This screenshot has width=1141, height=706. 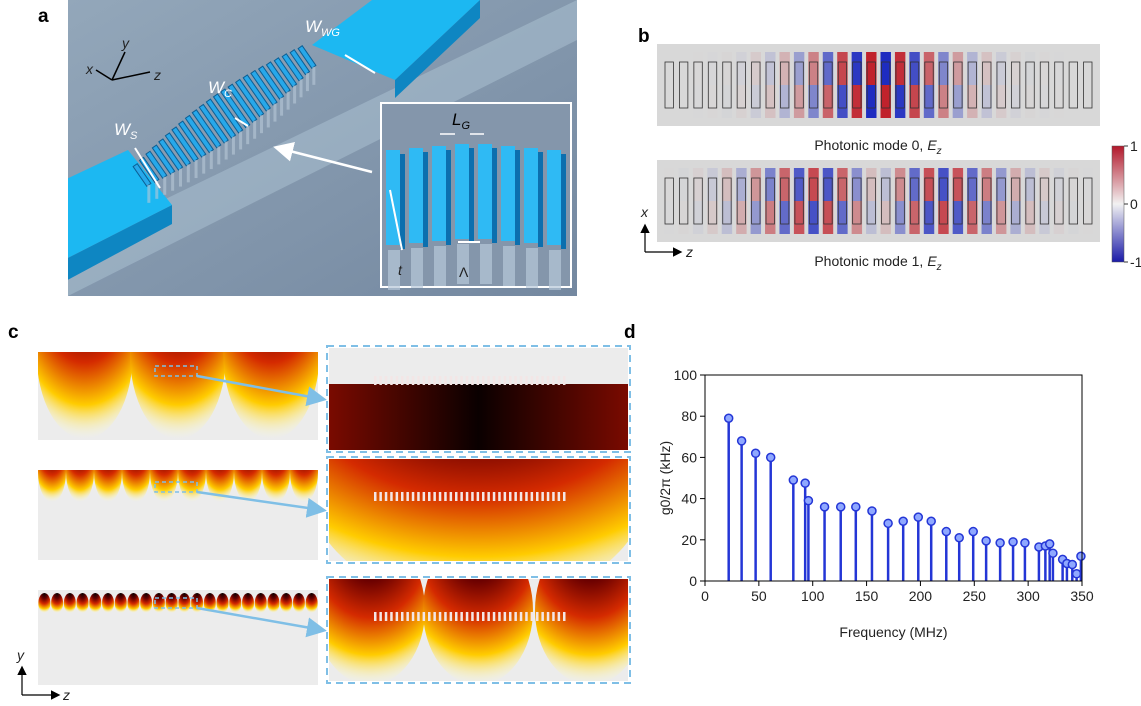 I want to click on caption-sub: z, so click(x=939, y=267).